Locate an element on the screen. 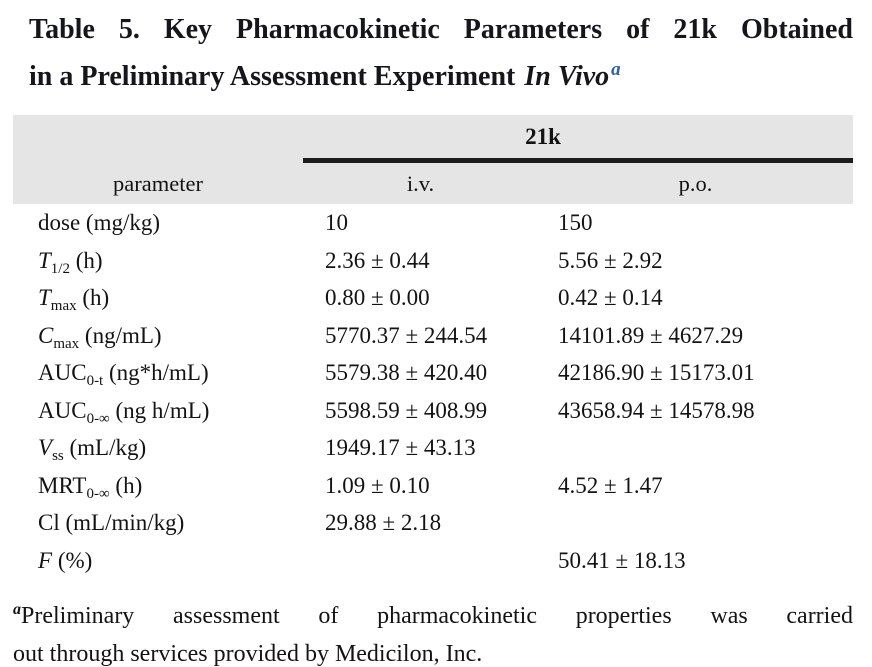 The image size is (872, 667). value-iv: 0.80 ± 0.00 is located at coordinates (377, 297).